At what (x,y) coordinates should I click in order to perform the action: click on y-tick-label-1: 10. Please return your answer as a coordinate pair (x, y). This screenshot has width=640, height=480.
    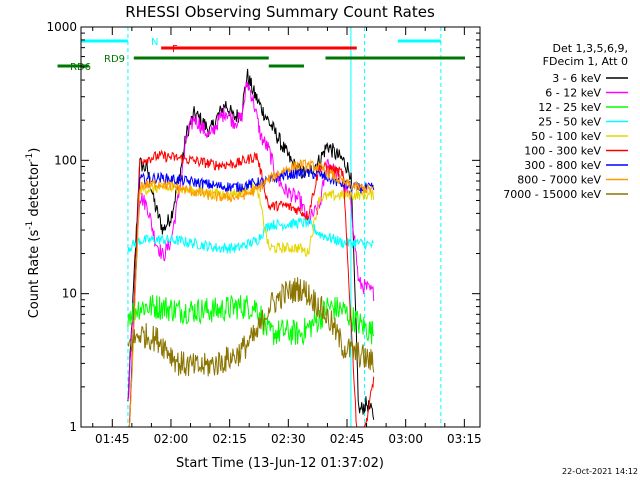
    Looking at the image, I should click on (69, 294).